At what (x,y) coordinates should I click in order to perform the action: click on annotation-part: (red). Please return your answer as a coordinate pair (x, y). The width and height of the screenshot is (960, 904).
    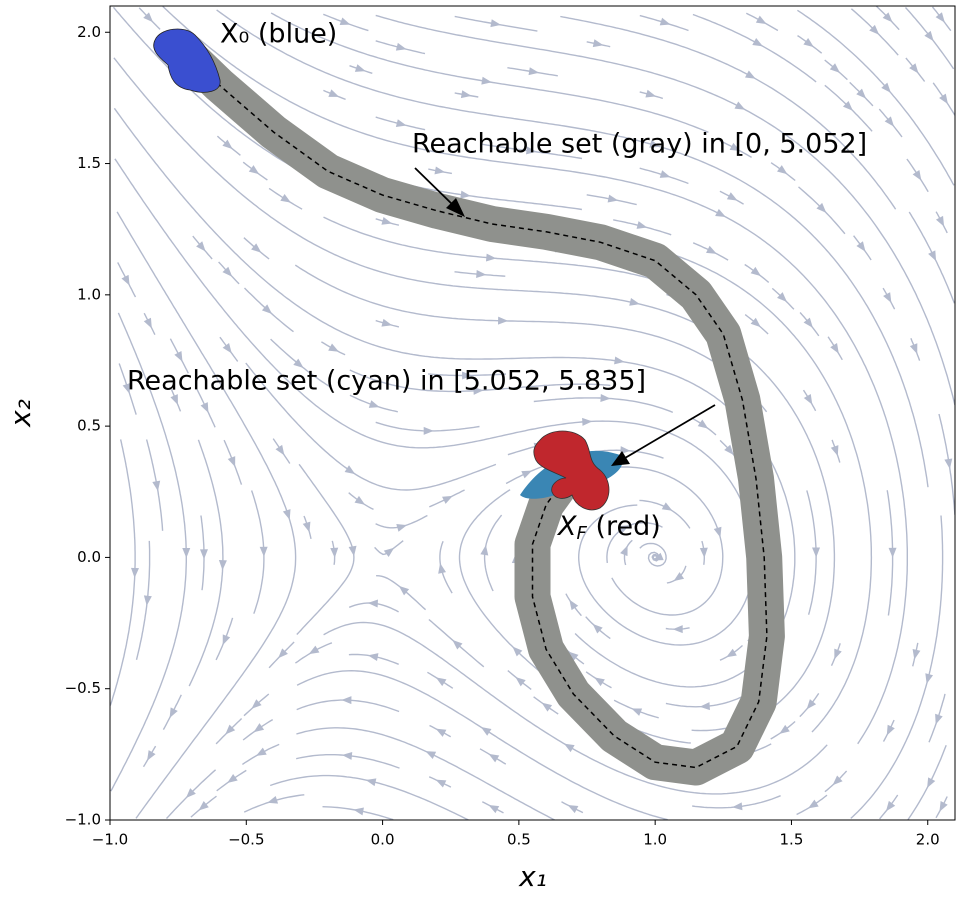
    Looking at the image, I should click on (624, 526).